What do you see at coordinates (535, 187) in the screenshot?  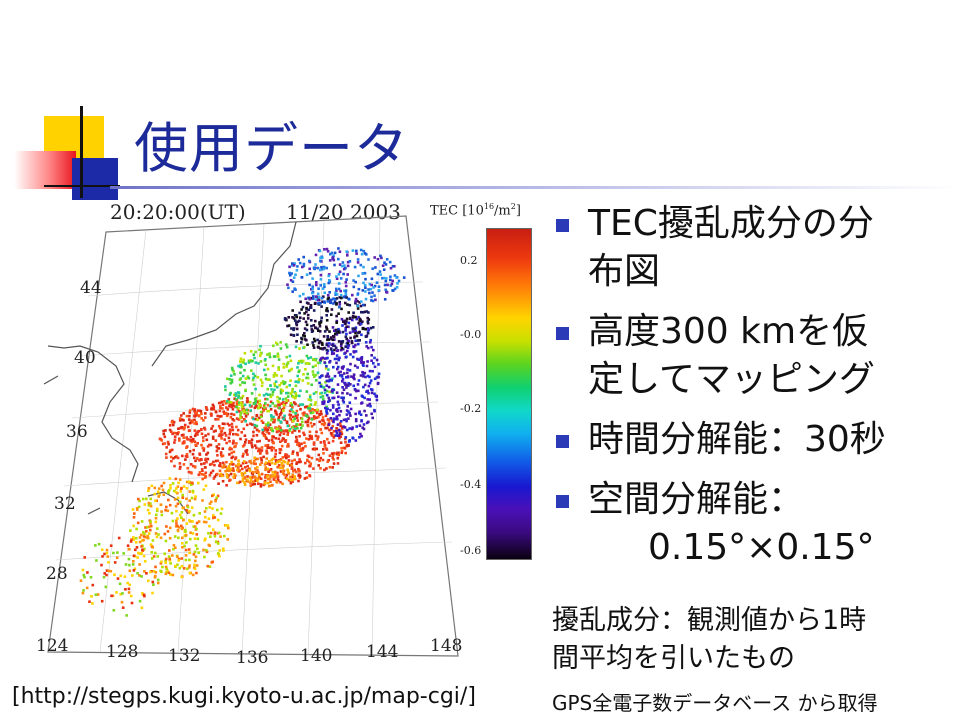 I see `title-rule` at bounding box center [535, 187].